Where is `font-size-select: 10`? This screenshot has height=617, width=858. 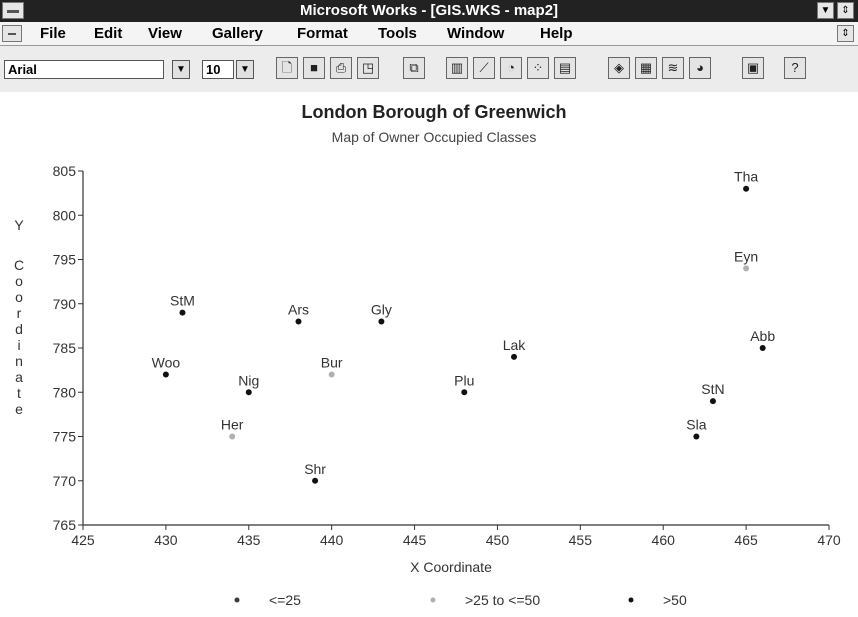
font-size-select: 10 is located at coordinates (218, 69).